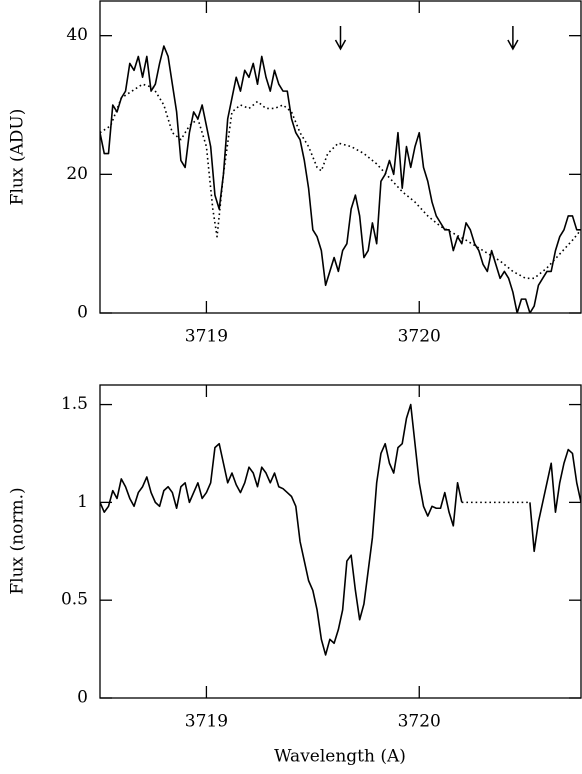 This screenshot has width=582, height=774. Describe the element at coordinates (340, 757) in the screenshot. I see `x-axis-label: Wavelength (A)` at that location.